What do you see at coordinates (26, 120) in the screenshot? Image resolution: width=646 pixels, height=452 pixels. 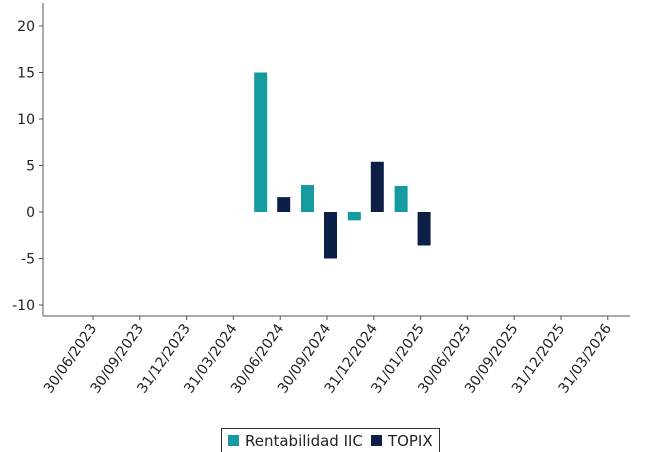 I see `y-tick-label: 10` at bounding box center [26, 120].